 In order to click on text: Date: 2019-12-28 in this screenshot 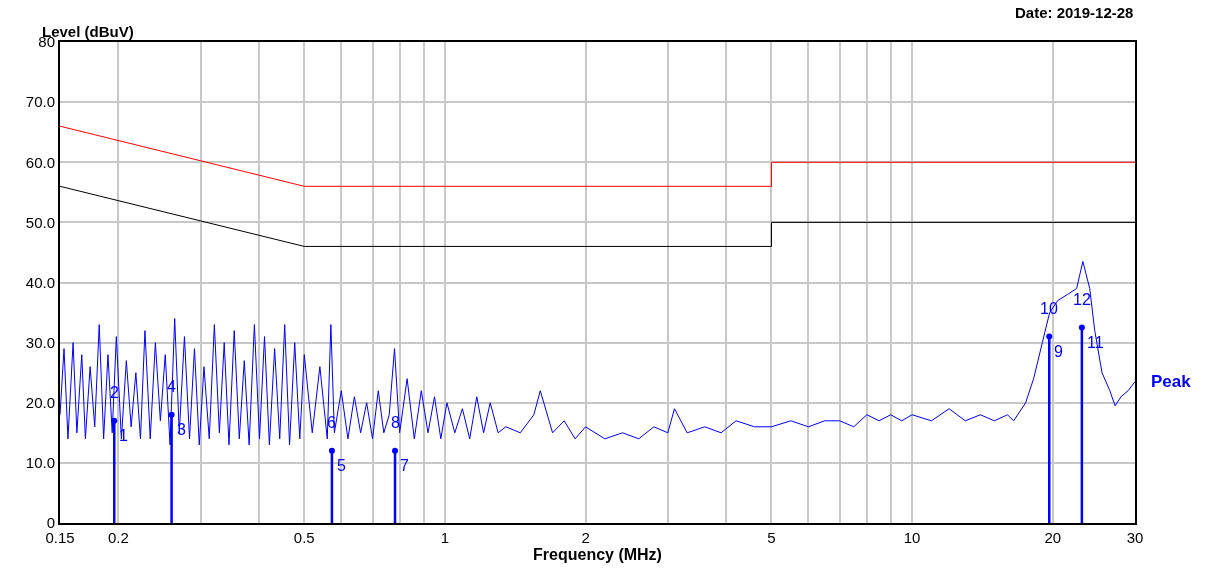, I will do `click(1074, 12)`.